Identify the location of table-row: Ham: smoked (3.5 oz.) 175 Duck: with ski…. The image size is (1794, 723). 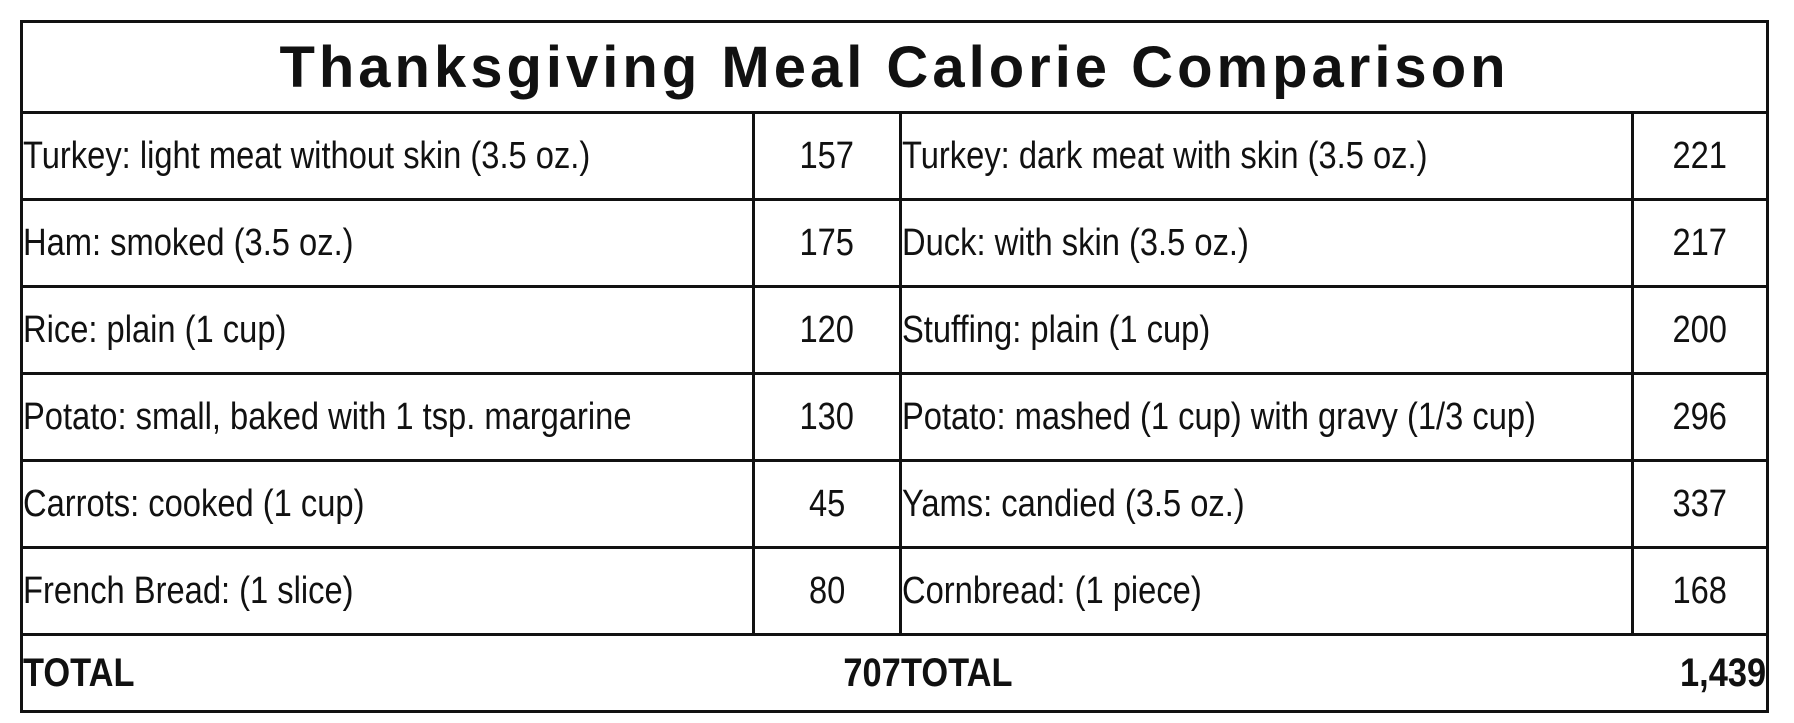
(894, 243).